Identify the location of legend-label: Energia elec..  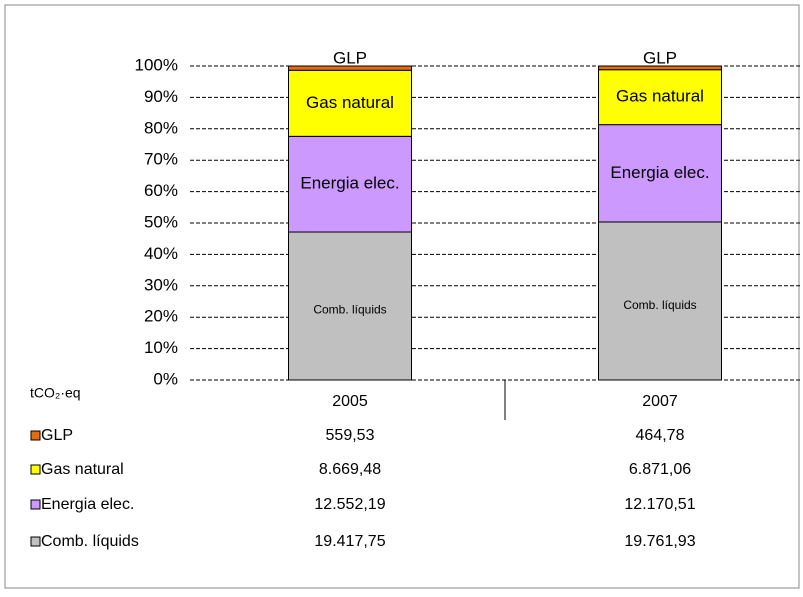
(87, 504).